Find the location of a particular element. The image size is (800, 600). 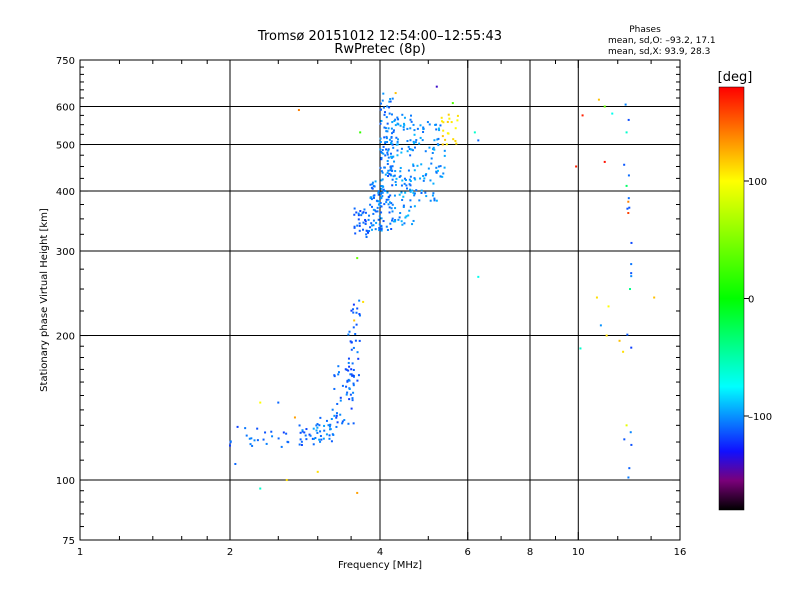

x-tick-label: 6 is located at coordinates (468, 552).